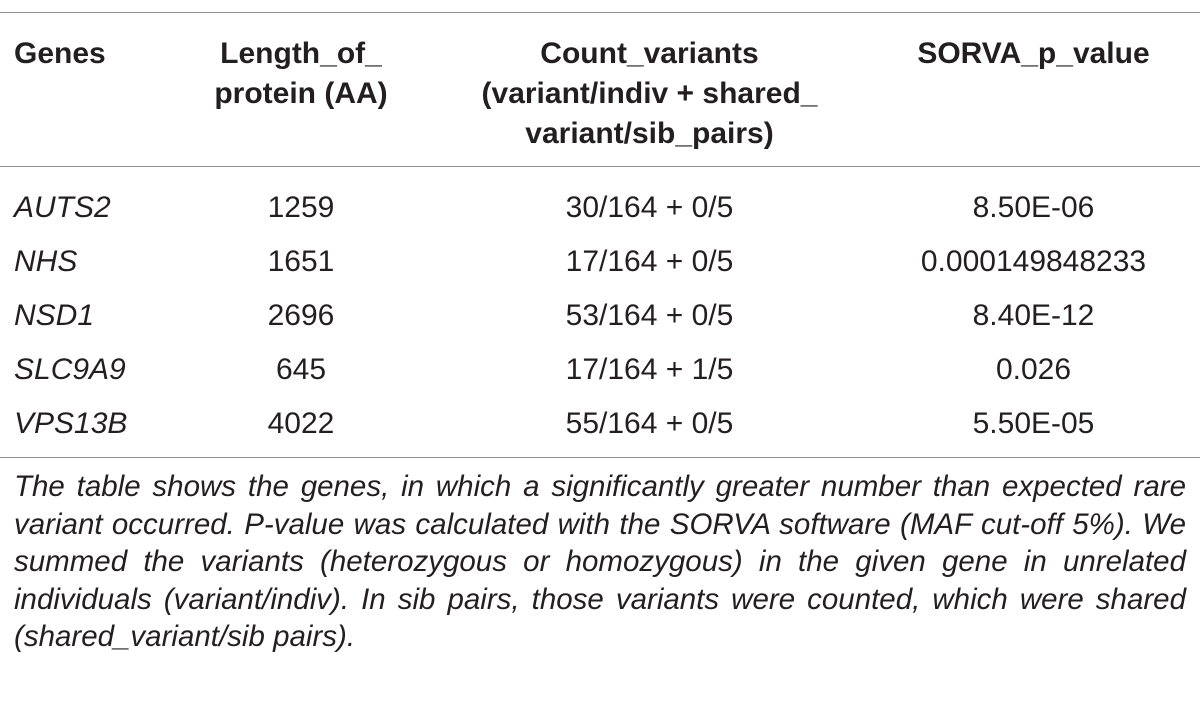  Describe the element at coordinates (600, 12) in the screenshot. I see `top-rule` at that location.